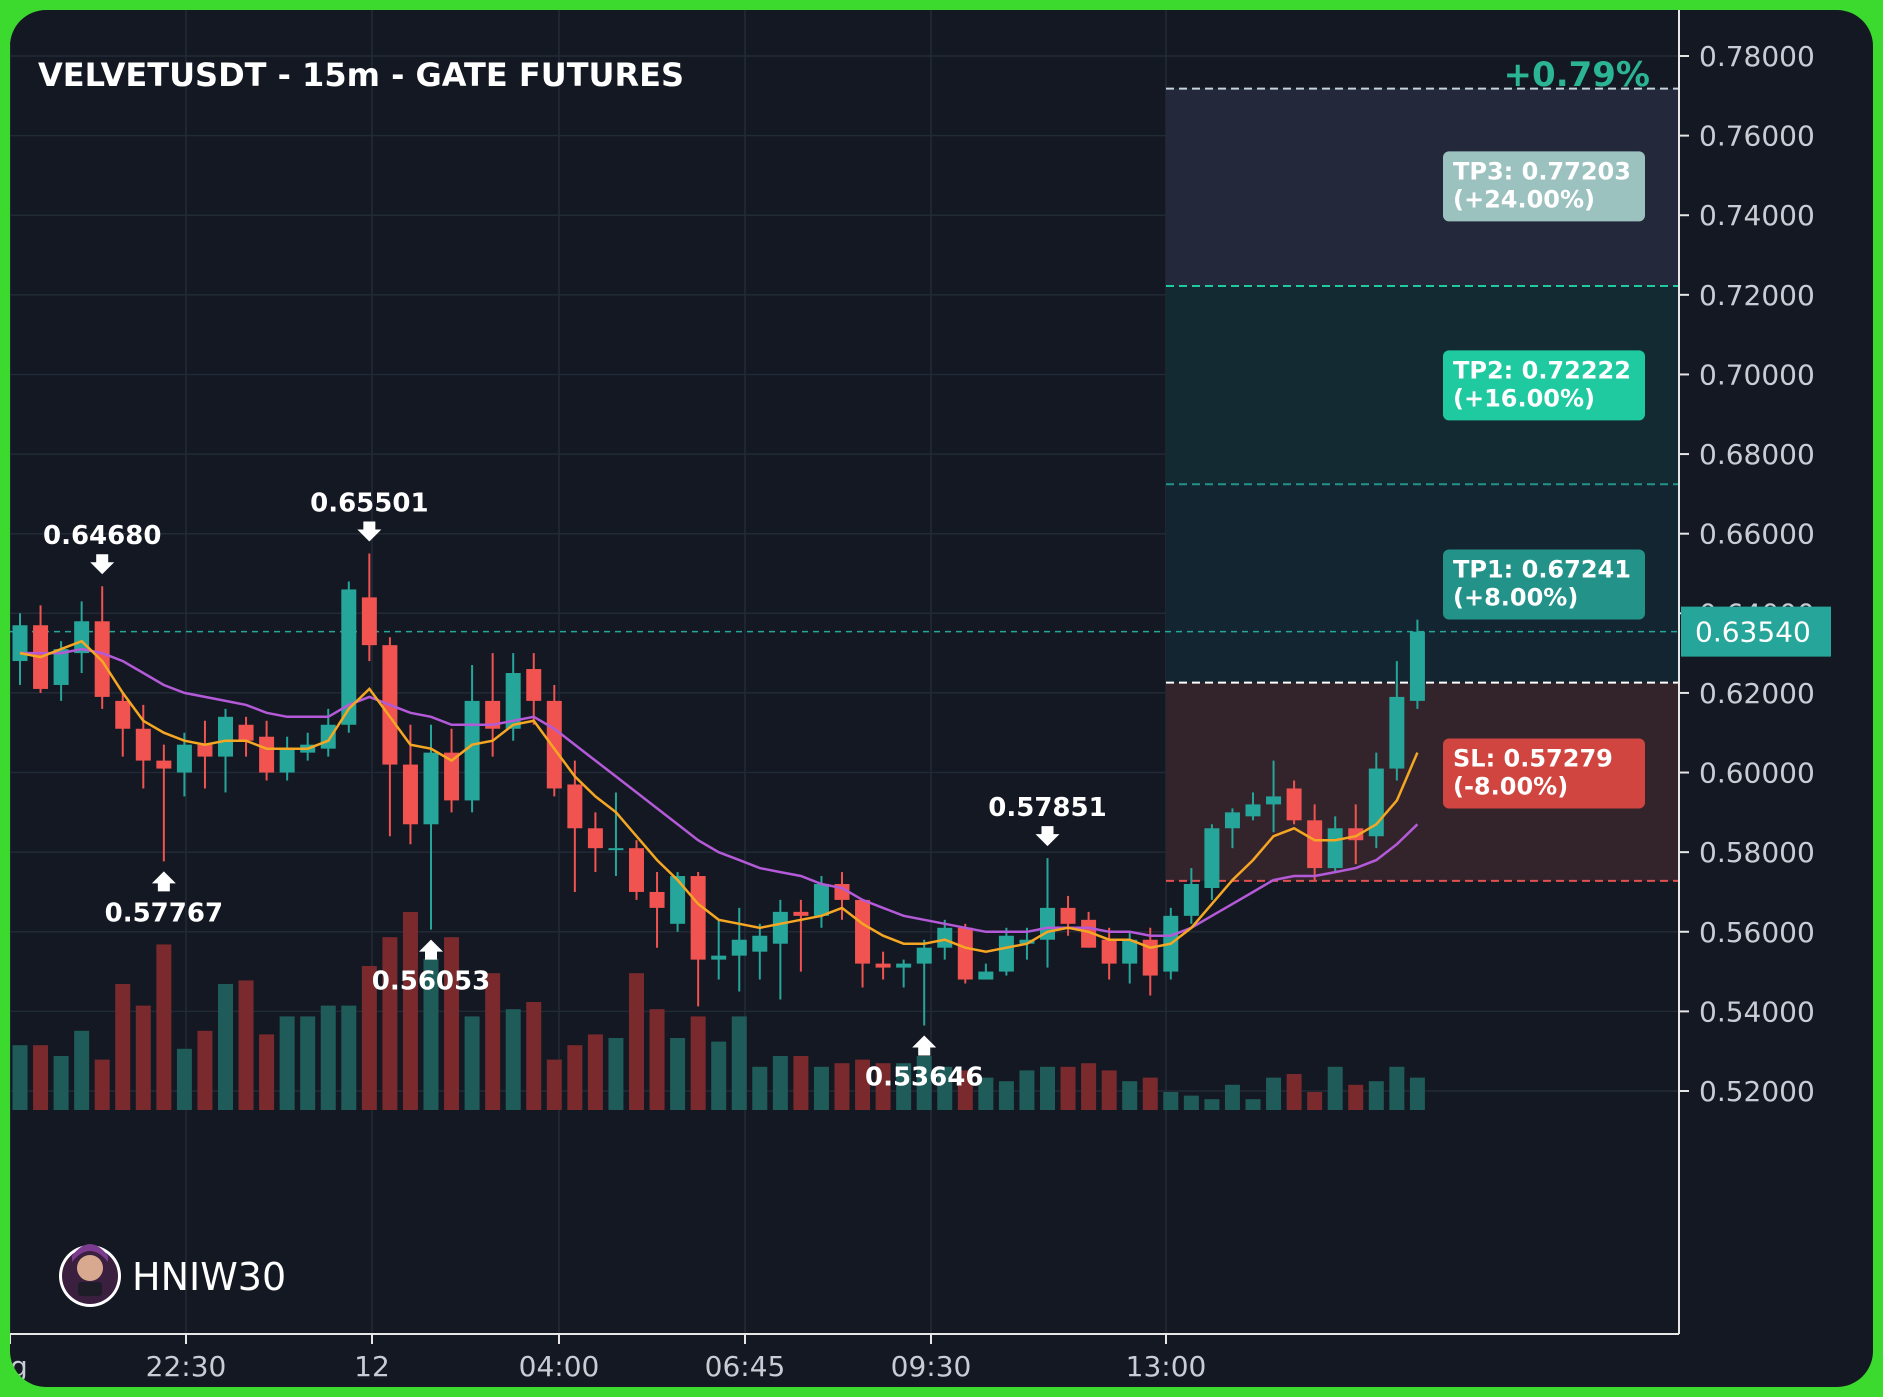  Describe the element at coordinates (186, 1366) in the screenshot. I see `x-tick-label: 22:30` at that location.